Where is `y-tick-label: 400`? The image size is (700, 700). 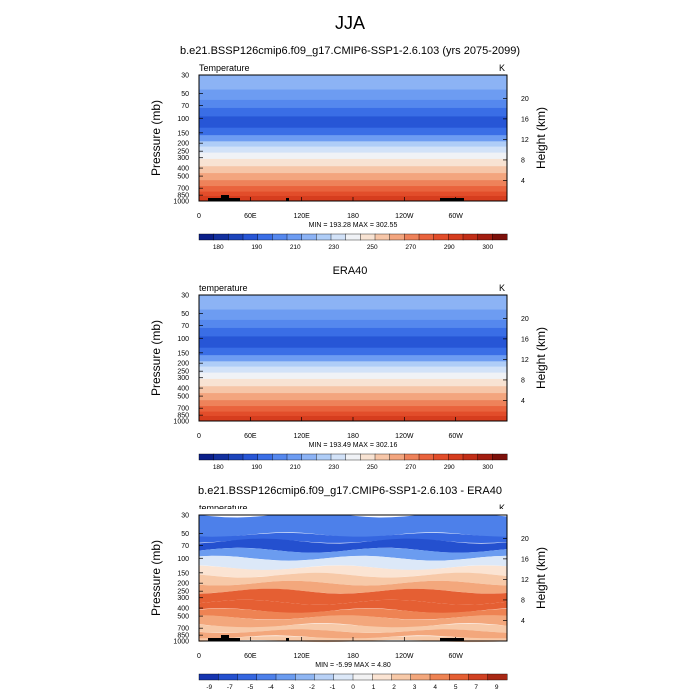
y-tick-label: 400 is located at coordinates (183, 609).